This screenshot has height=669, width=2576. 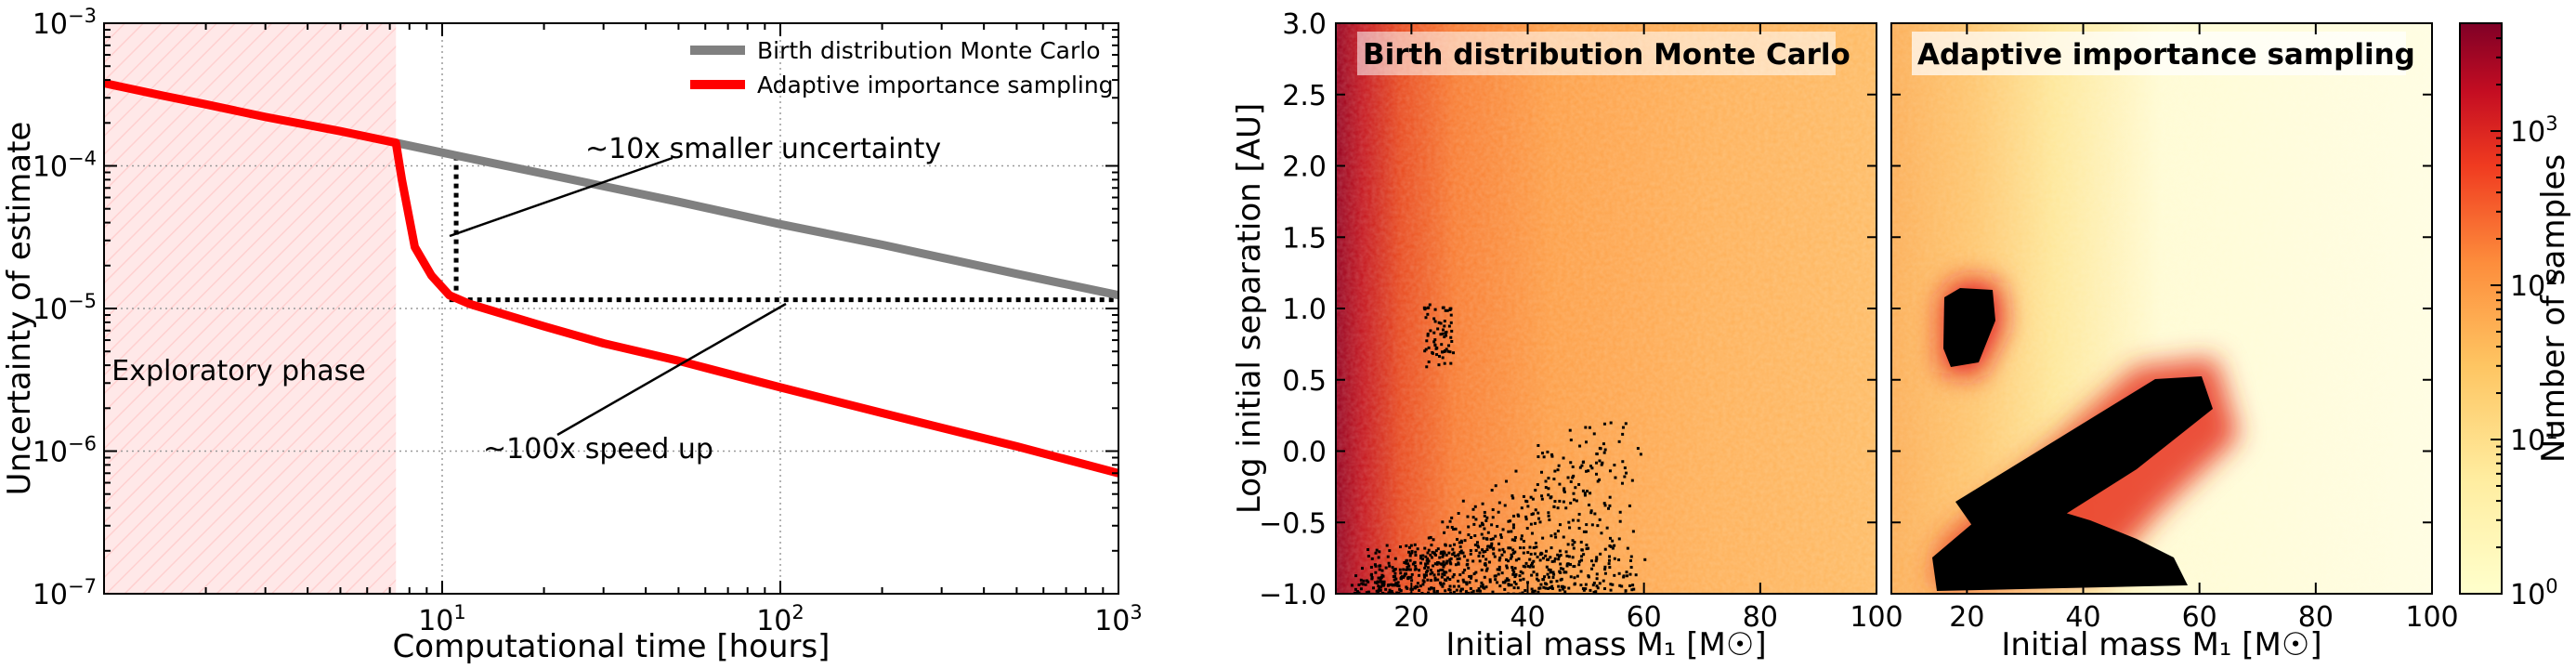 What do you see at coordinates (65, 23) in the screenshot?
I see `y-tick-label: 10−3` at bounding box center [65, 23].